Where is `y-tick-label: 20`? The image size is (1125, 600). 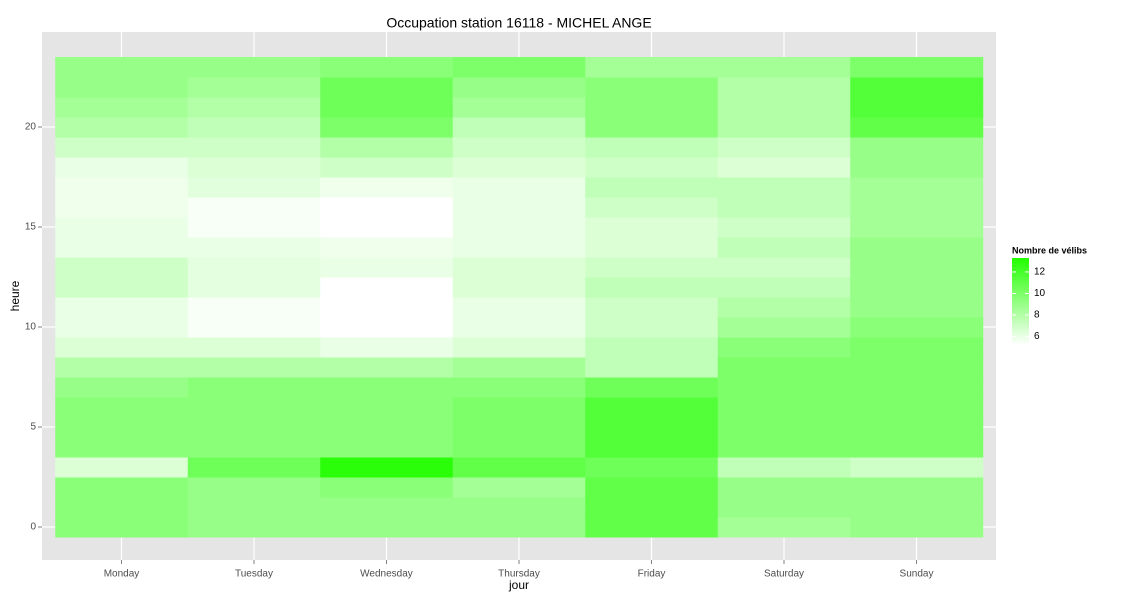
y-tick-label: 20 is located at coordinates (31, 127).